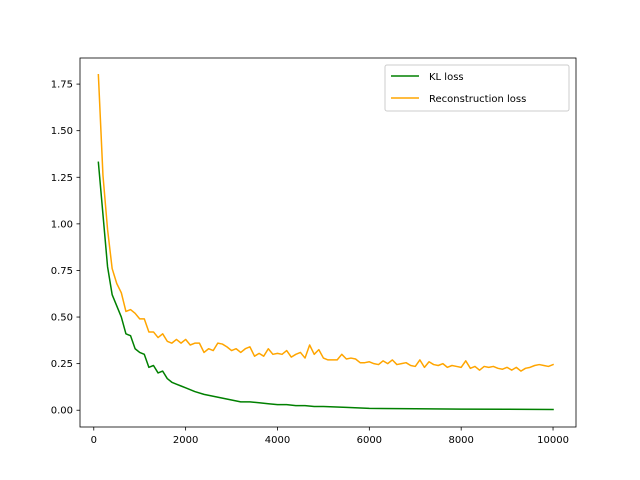 This screenshot has height=480, width=640. Describe the element at coordinates (477, 99) in the screenshot. I see `legend-label: Reconstruction loss` at that location.